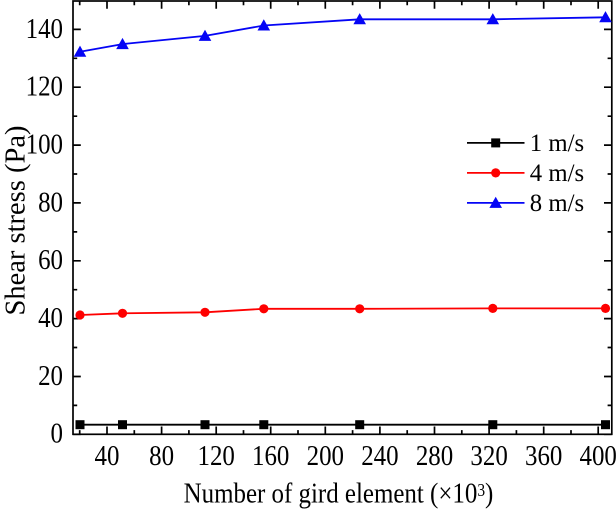  I want to click on svg-text: 160, so click(270, 456).